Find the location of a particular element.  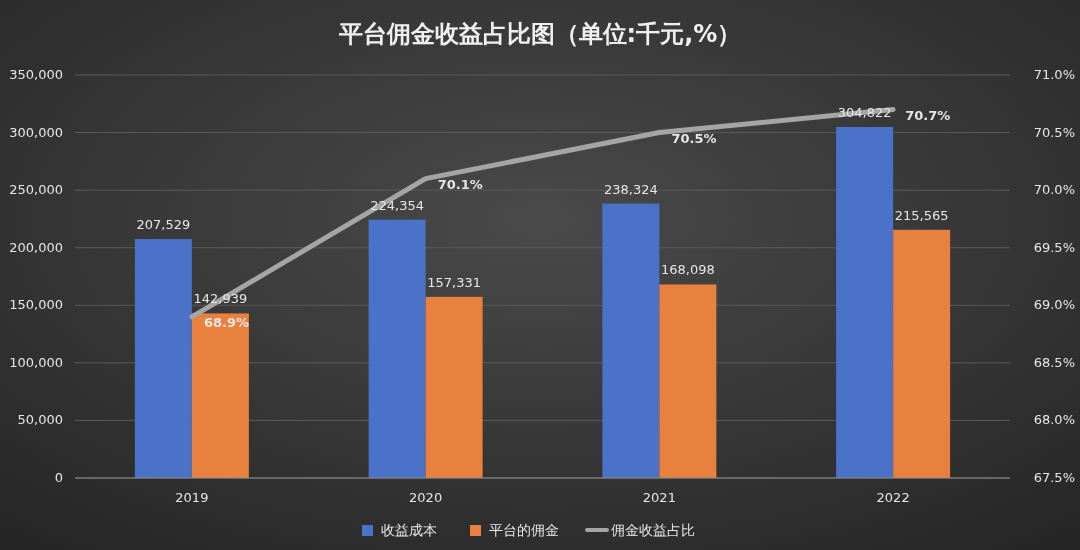

data-label: 157,331 is located at coordinates (454, 282).